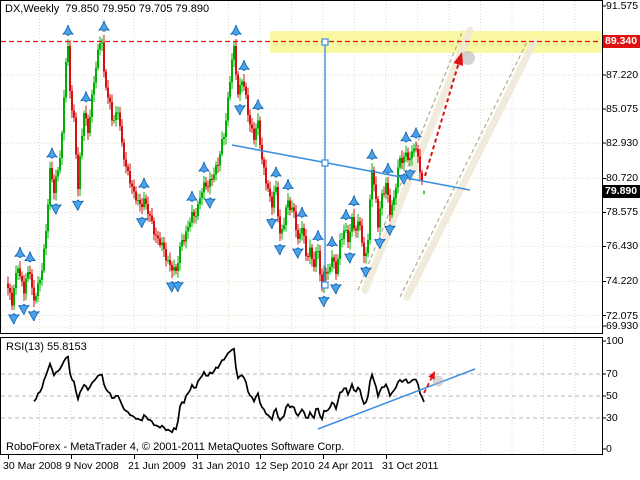 The image size is (640, 480). What do you see at coordinates (622, 143) in the screenshot?
I see `price-axis-label: 82.930` at bounding box center [622, 143].